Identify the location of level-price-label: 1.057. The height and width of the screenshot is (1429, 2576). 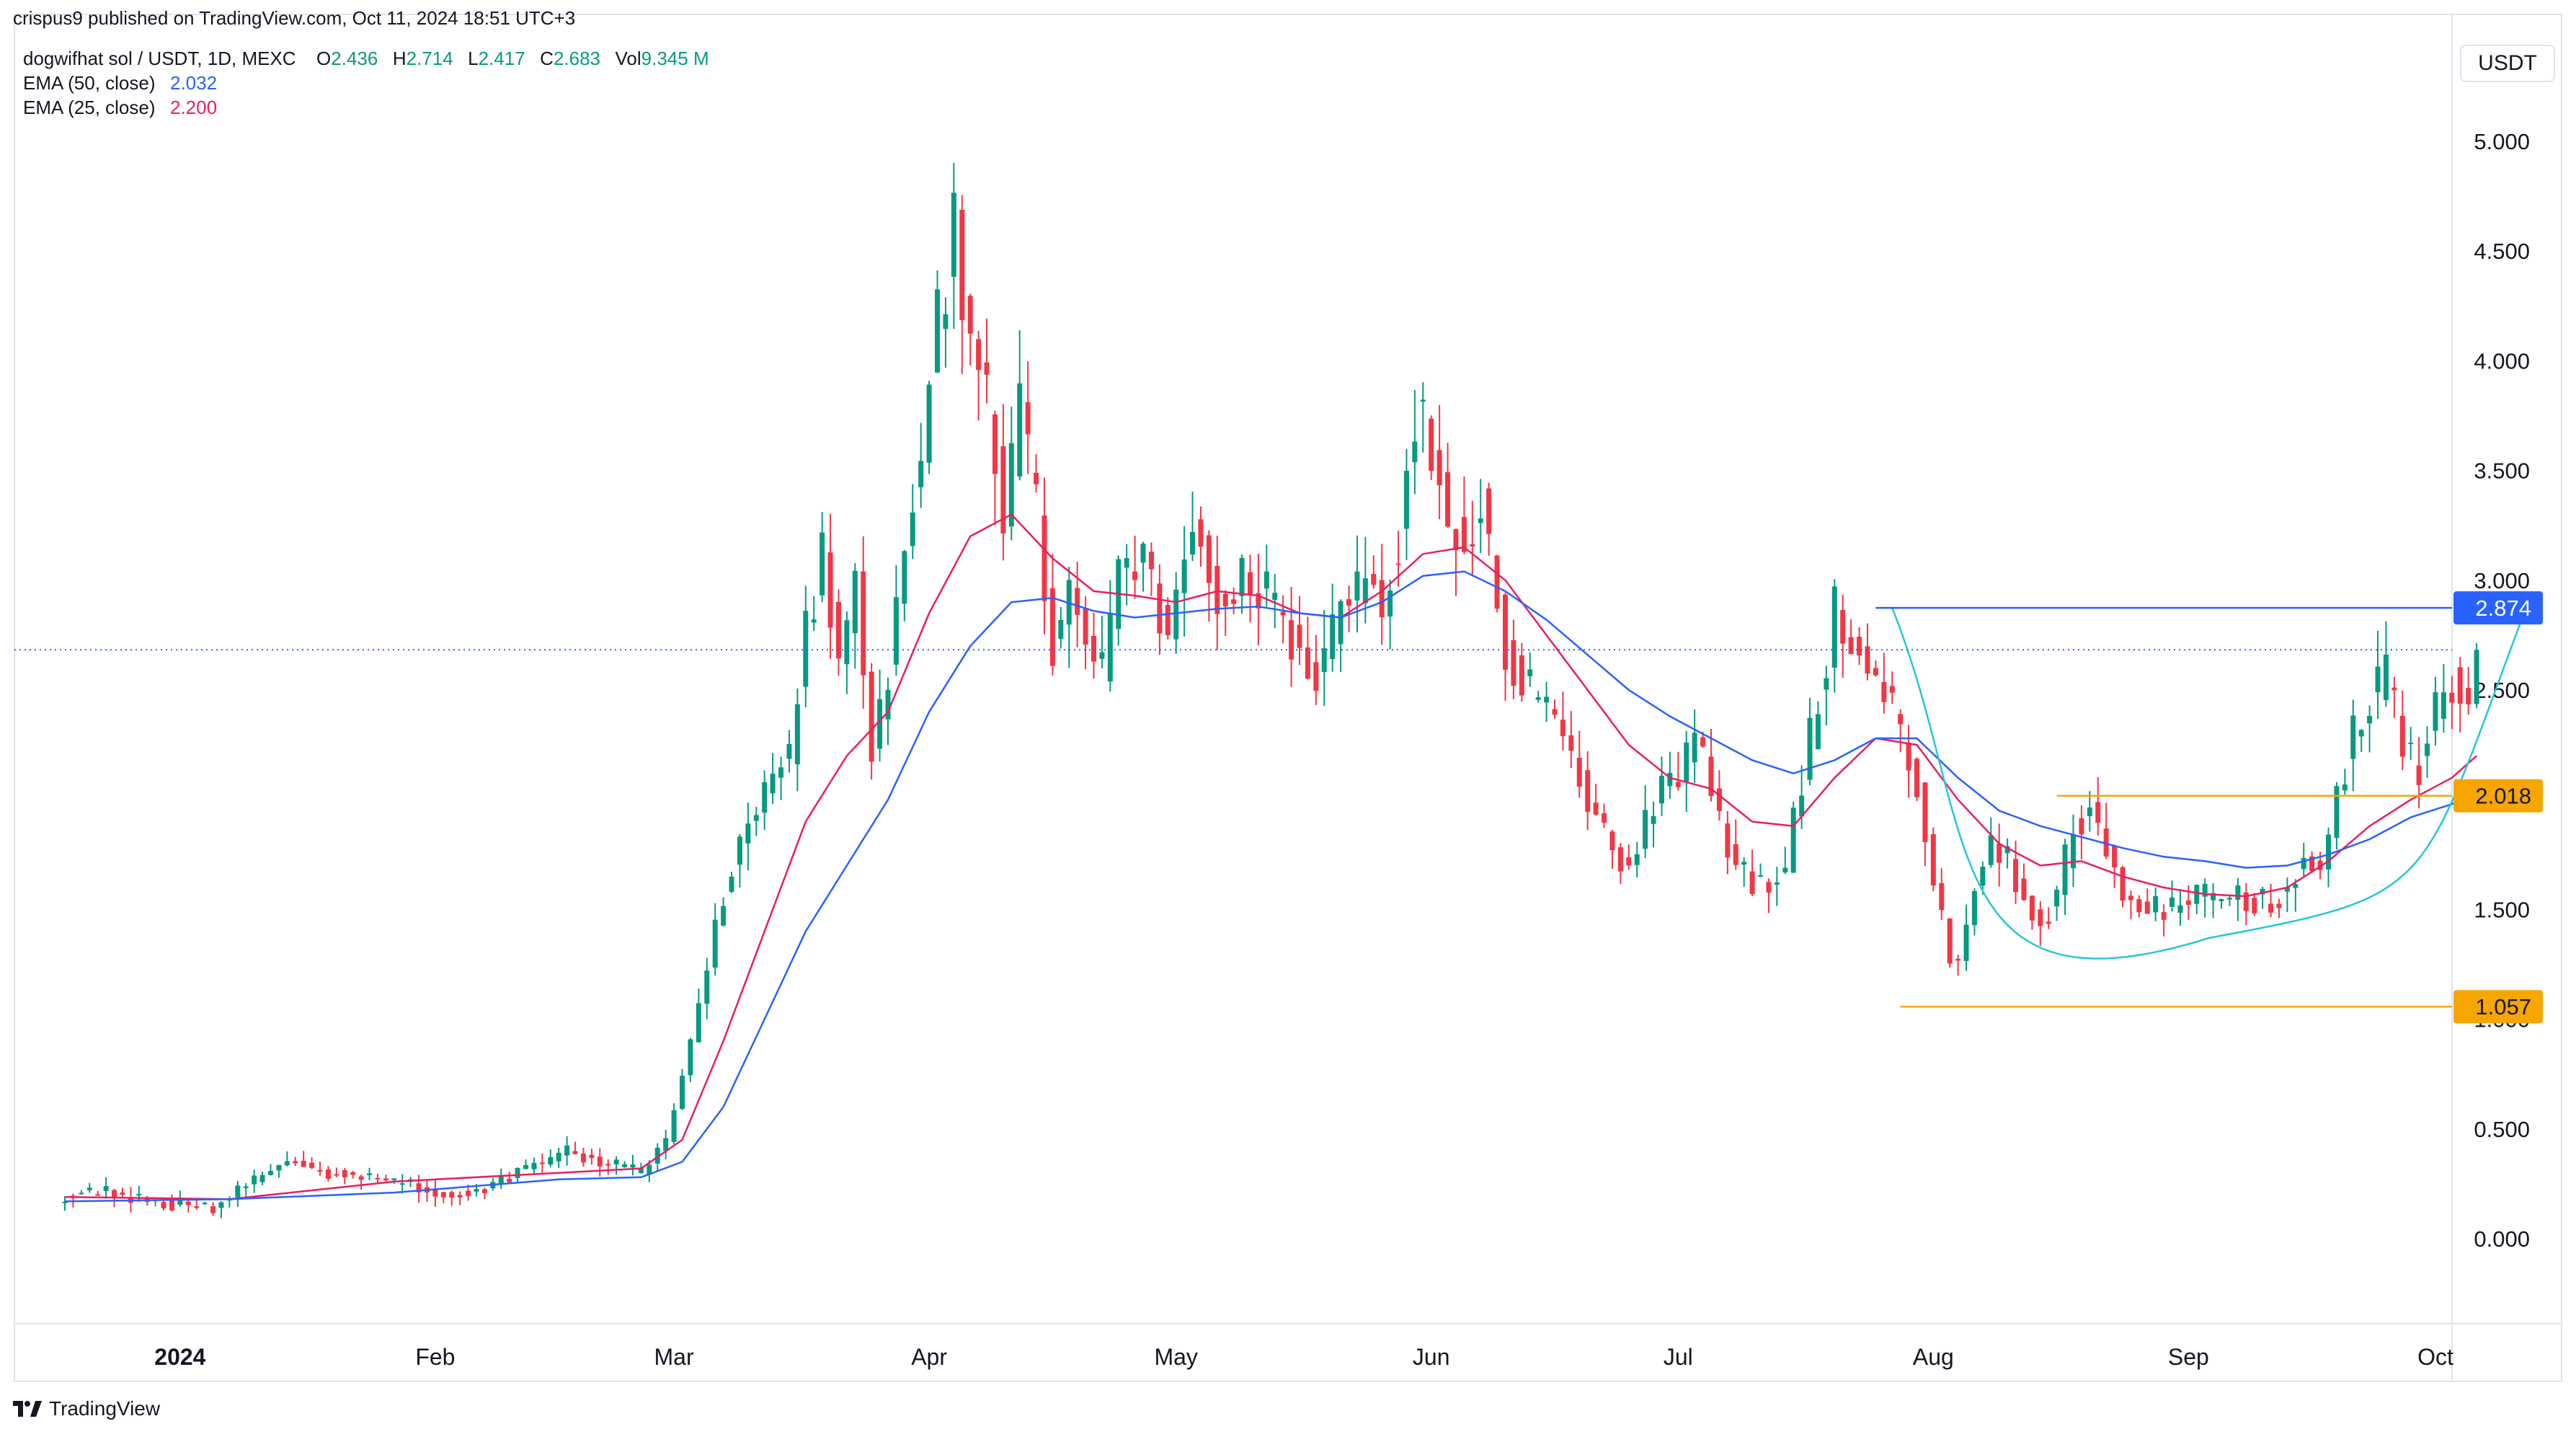
(2503, 1006).